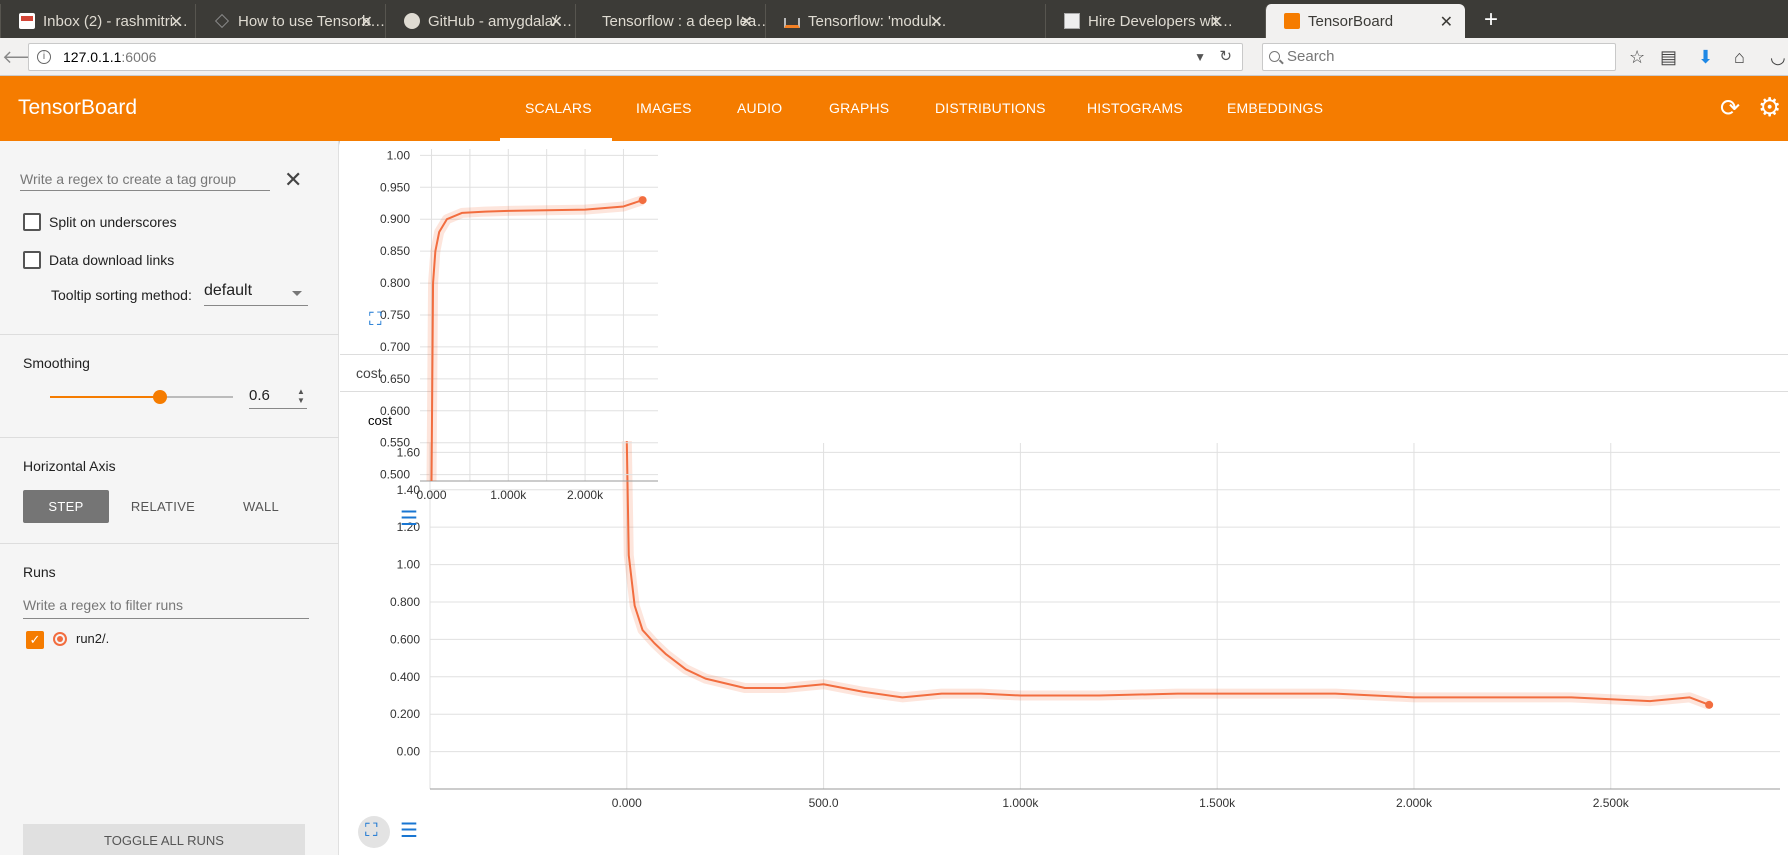 The width and height of the screenshot is (1788, 855). I want to click on category-pane: cost, so click(1064, 373).